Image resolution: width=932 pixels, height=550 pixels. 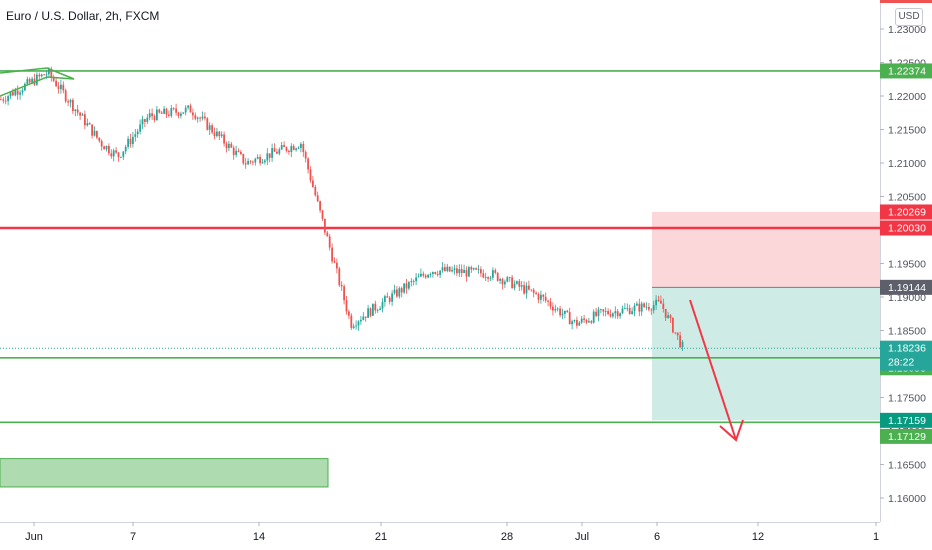 I want to click on forecast-arrow-line, so click(x=713, y=370).